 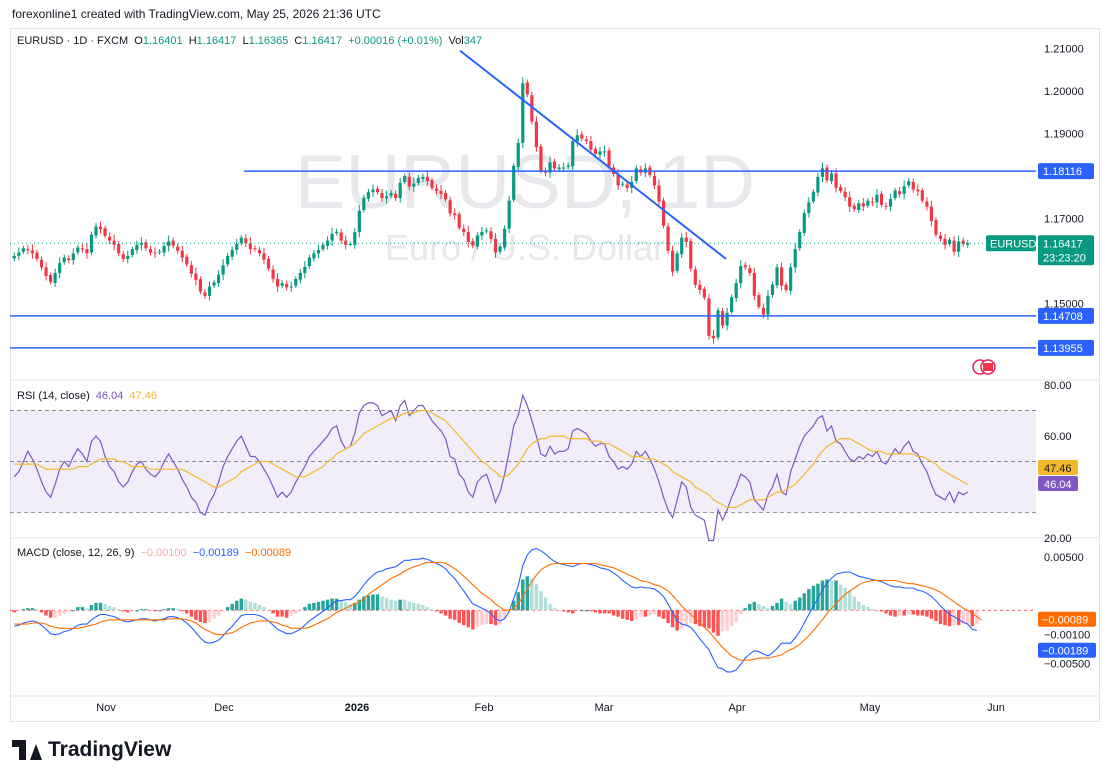 What do you see at coordinates (73, 41) in the screenshot?
I see `symbol-label: EURUSD · 1D · FXCM` at bounding box center [73, 41].